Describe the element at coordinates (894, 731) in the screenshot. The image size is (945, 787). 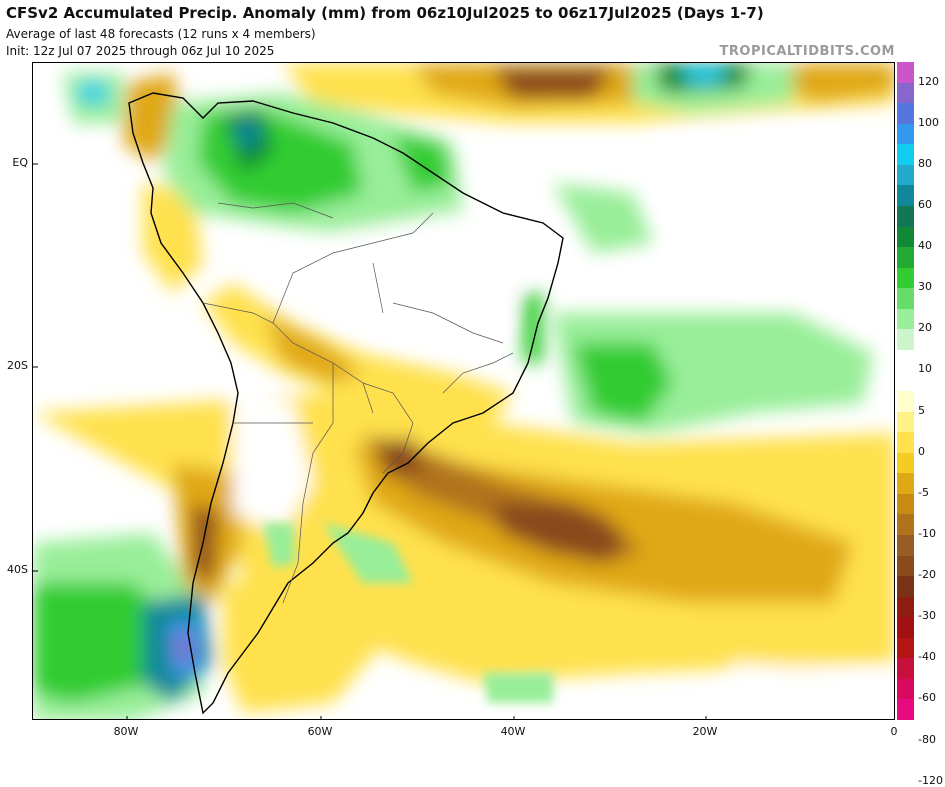
I see `lon-label-0: 0` at that location.